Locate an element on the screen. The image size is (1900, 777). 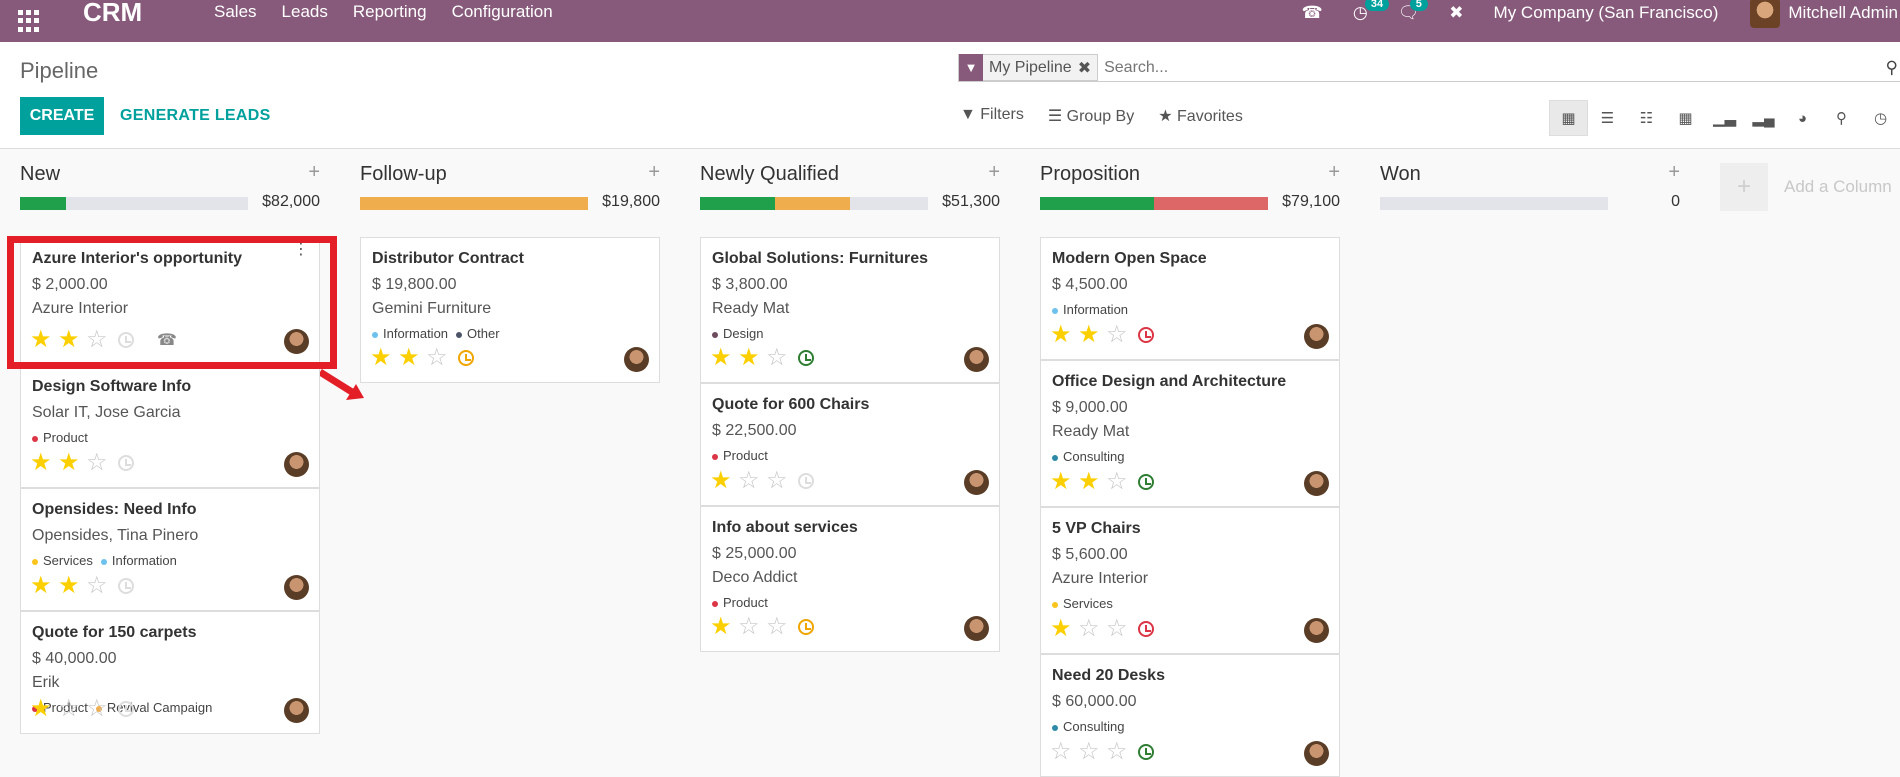
menu-item-configuration: Configuration is located at coordinates (502, 11).